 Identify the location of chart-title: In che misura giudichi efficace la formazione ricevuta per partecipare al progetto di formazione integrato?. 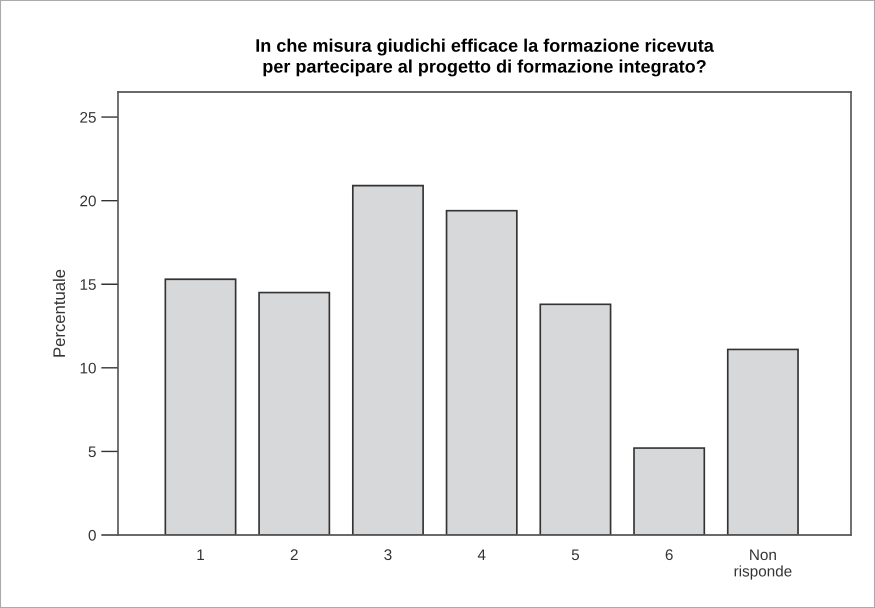
(485, 57).